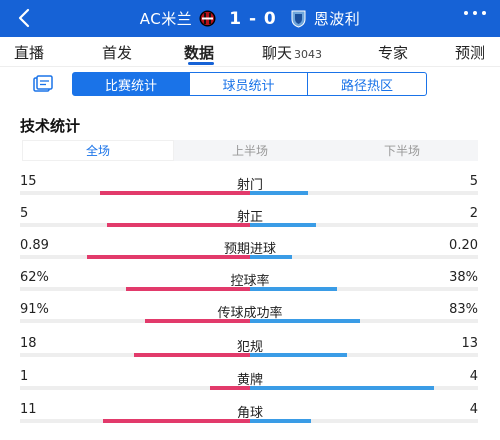 This screenshot has width=500, height=440. I want to click on period-second-half: 下半场, so click(401, 151).